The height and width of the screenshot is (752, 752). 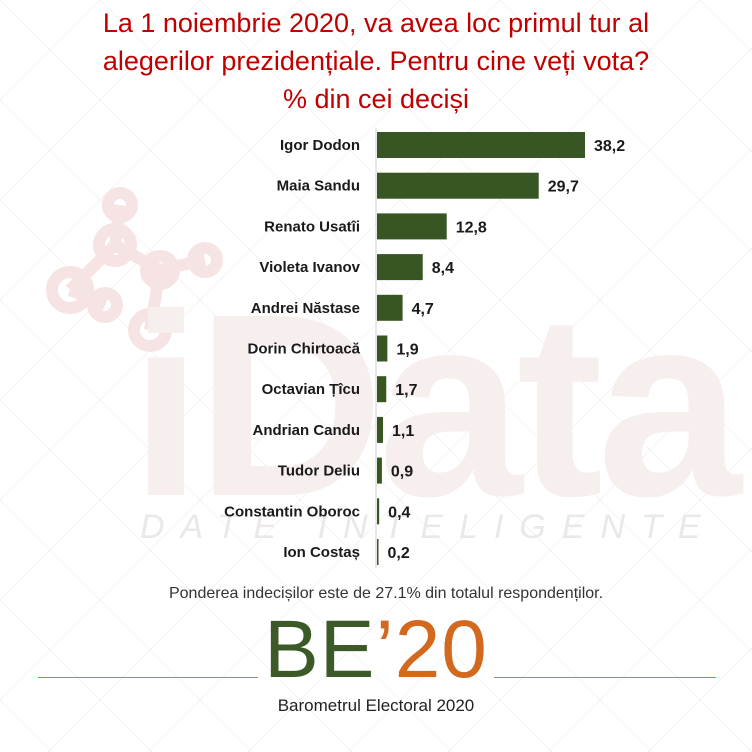 What do you see at coordinates (378, 511) in the screenshot?
I see `bar-constantin-oboroc` at bounding box center [378, 511].